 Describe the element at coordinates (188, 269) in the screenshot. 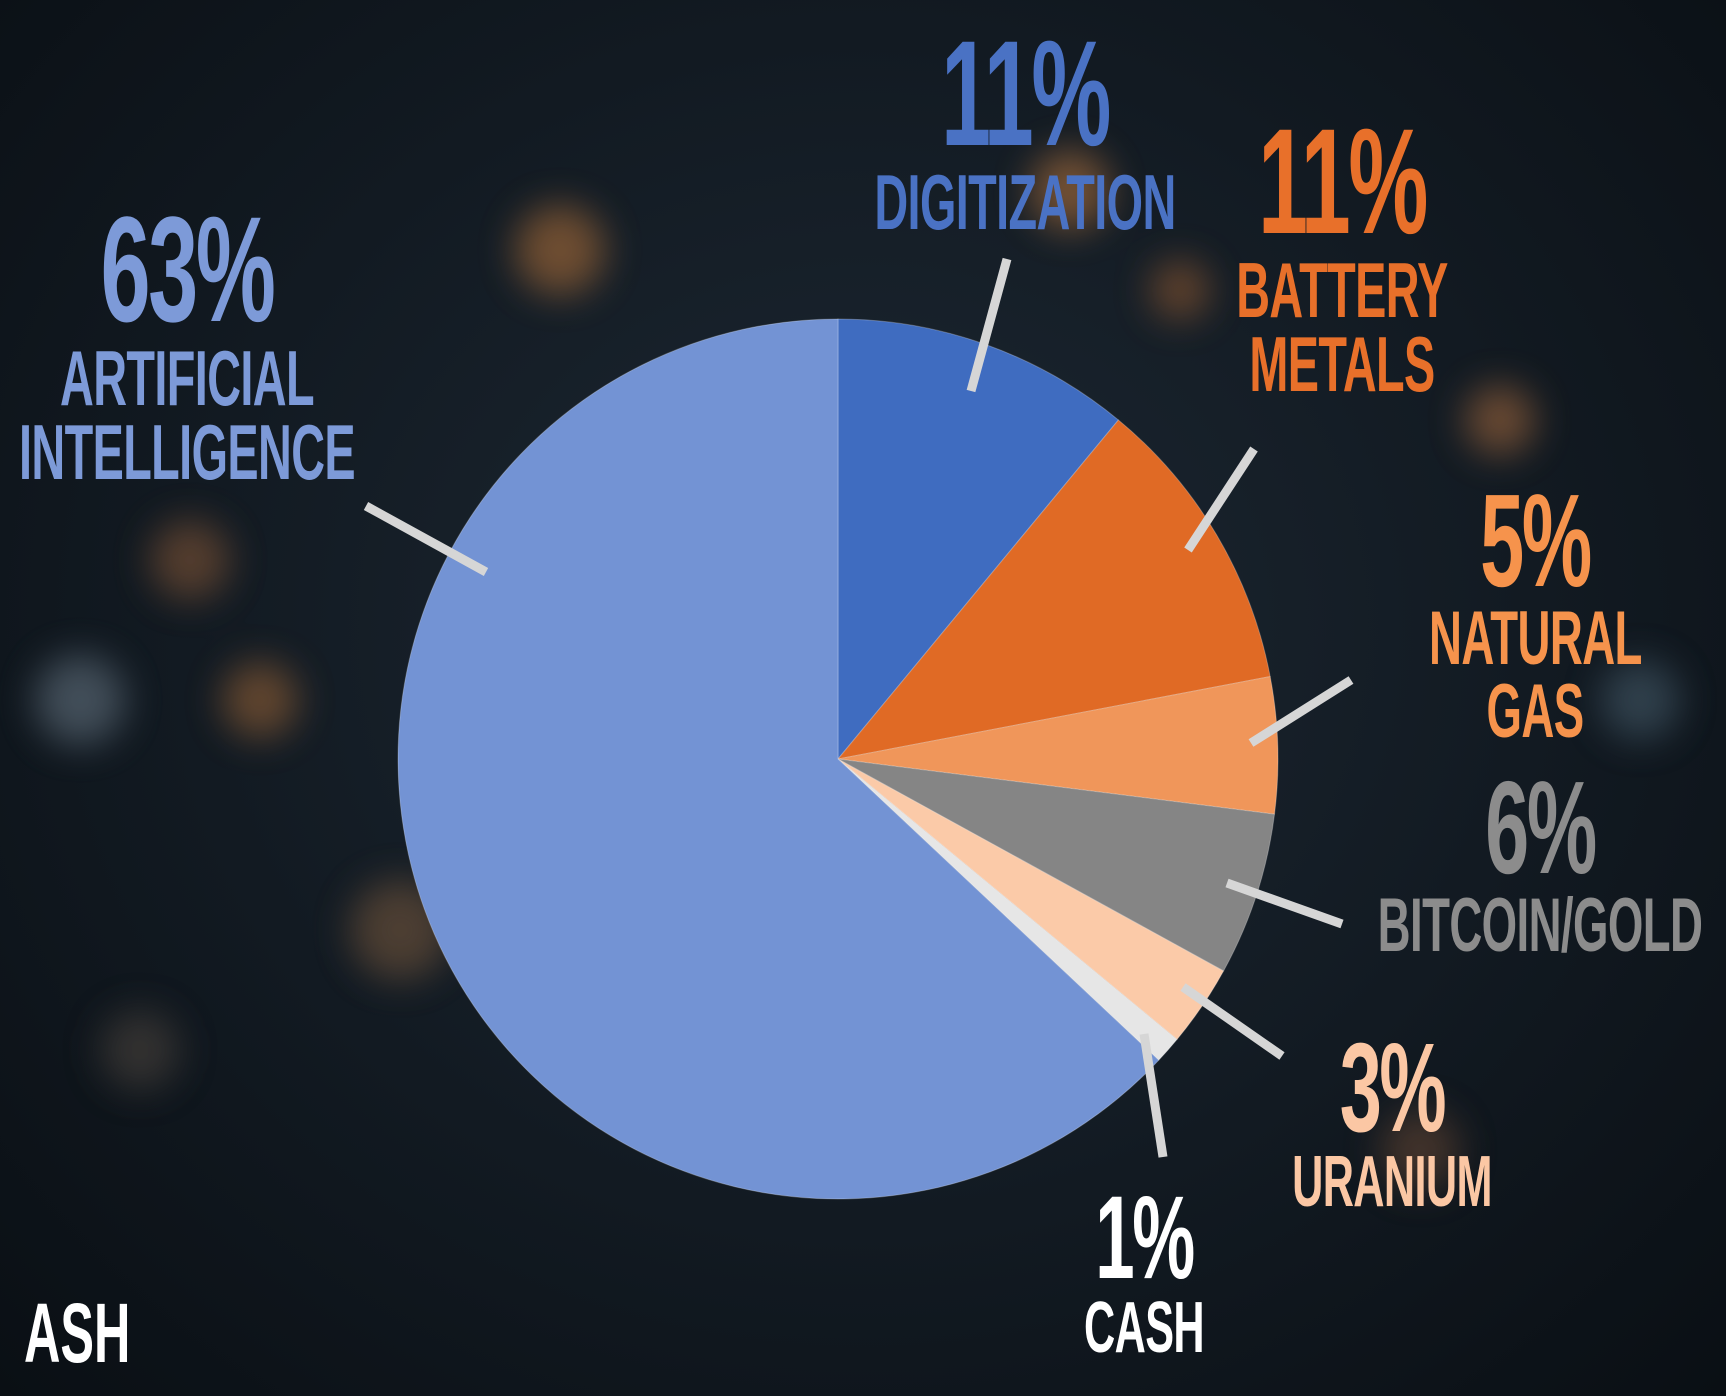

I see `percent-label: 63%` at that location.